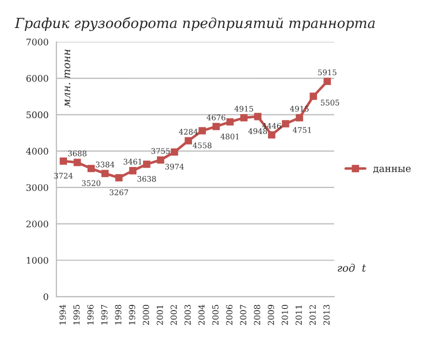 Image resolution: width=434 pixels, height=349 pixels. I want to click on y-axis-title: млн. тонн, so click(67, 79).